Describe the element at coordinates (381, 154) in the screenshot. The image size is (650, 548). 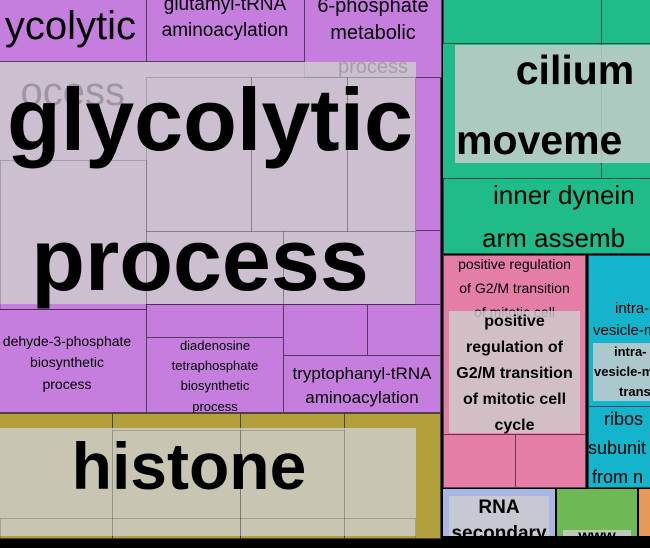
I see `panel-grid-d` at that location.